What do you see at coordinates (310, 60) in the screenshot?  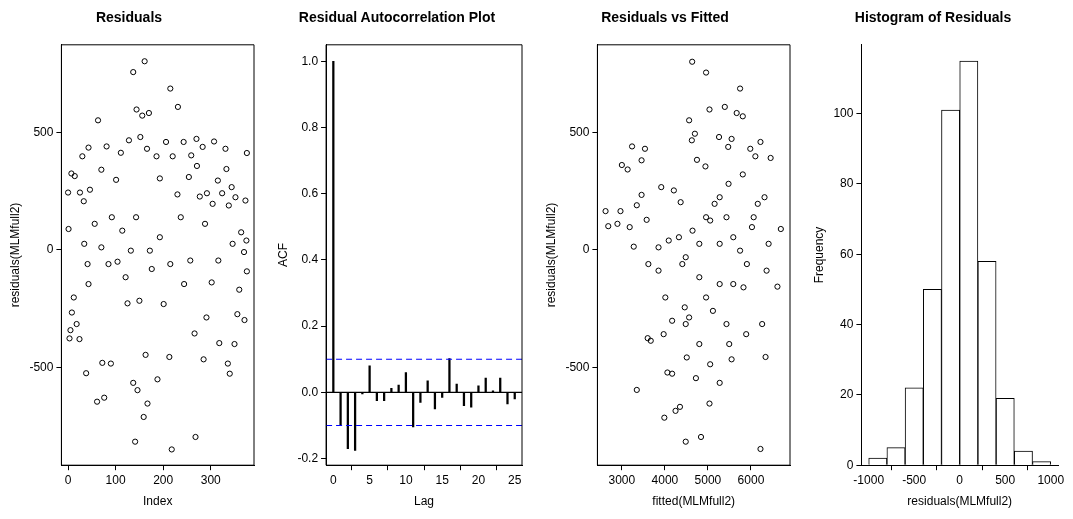 I see `y-tick-label: 1.0` at bounding box center [310, 60].